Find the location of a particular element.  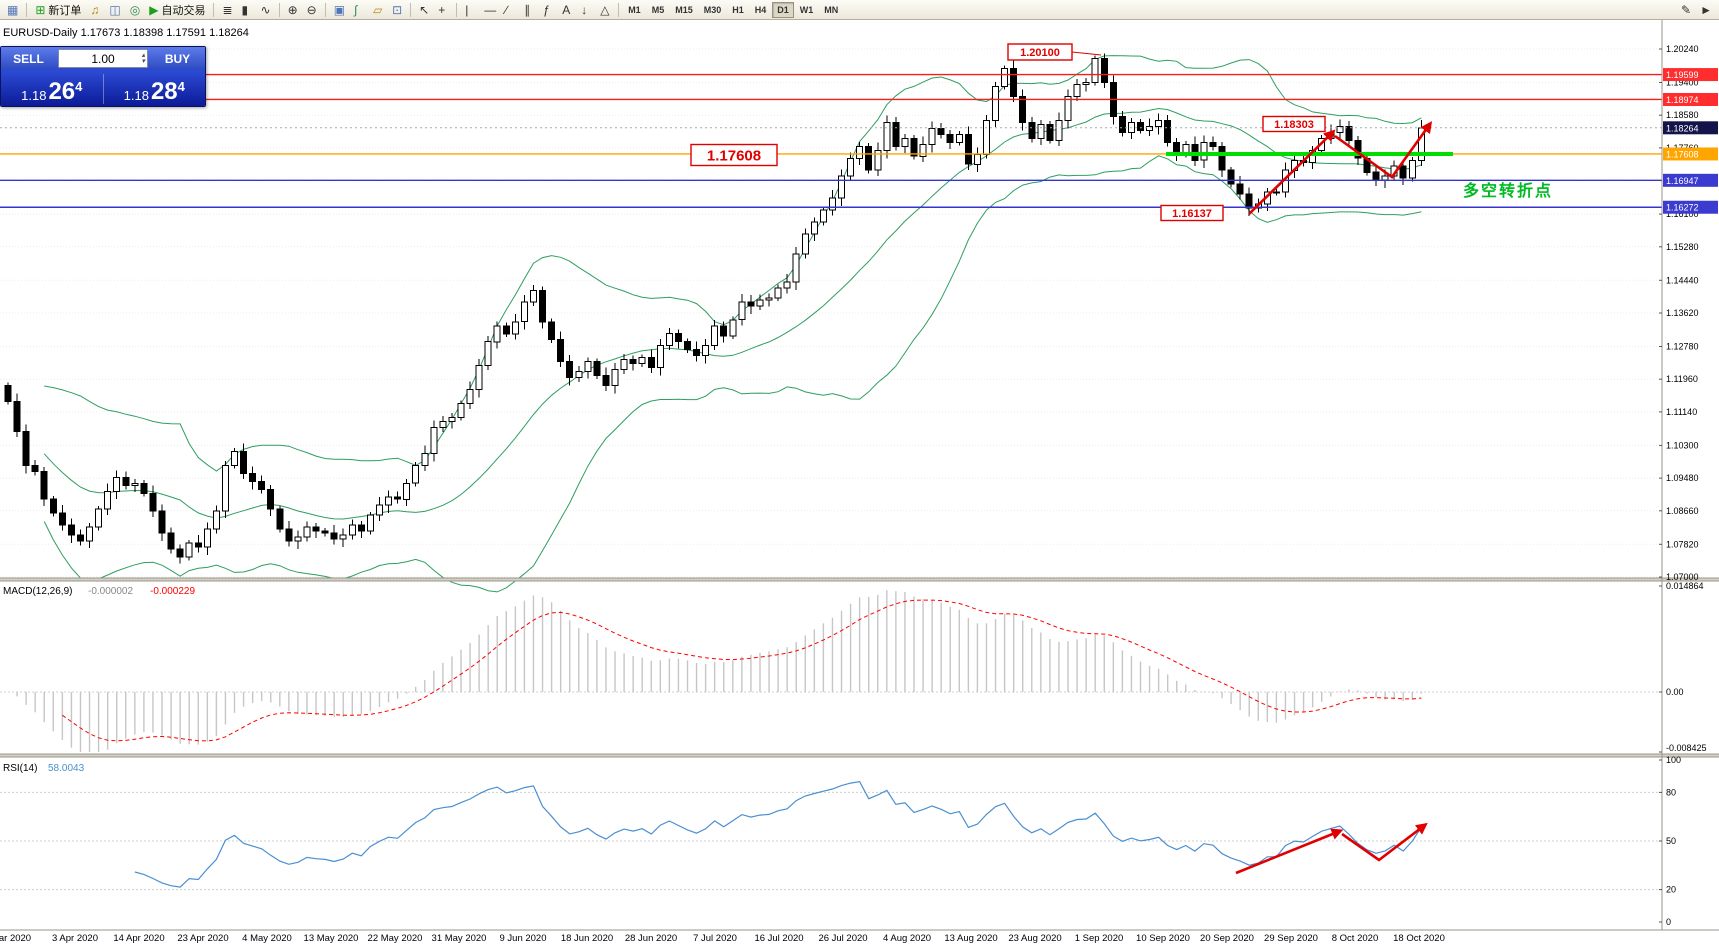

trade-widget-prices: 1.18 26 4 1.18 28 4 is located at coordinates (103, 88).